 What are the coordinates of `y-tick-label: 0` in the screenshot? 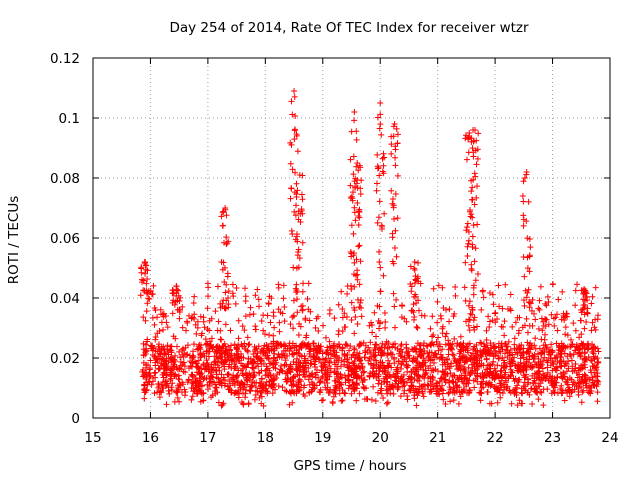 It's located at (75, 419).